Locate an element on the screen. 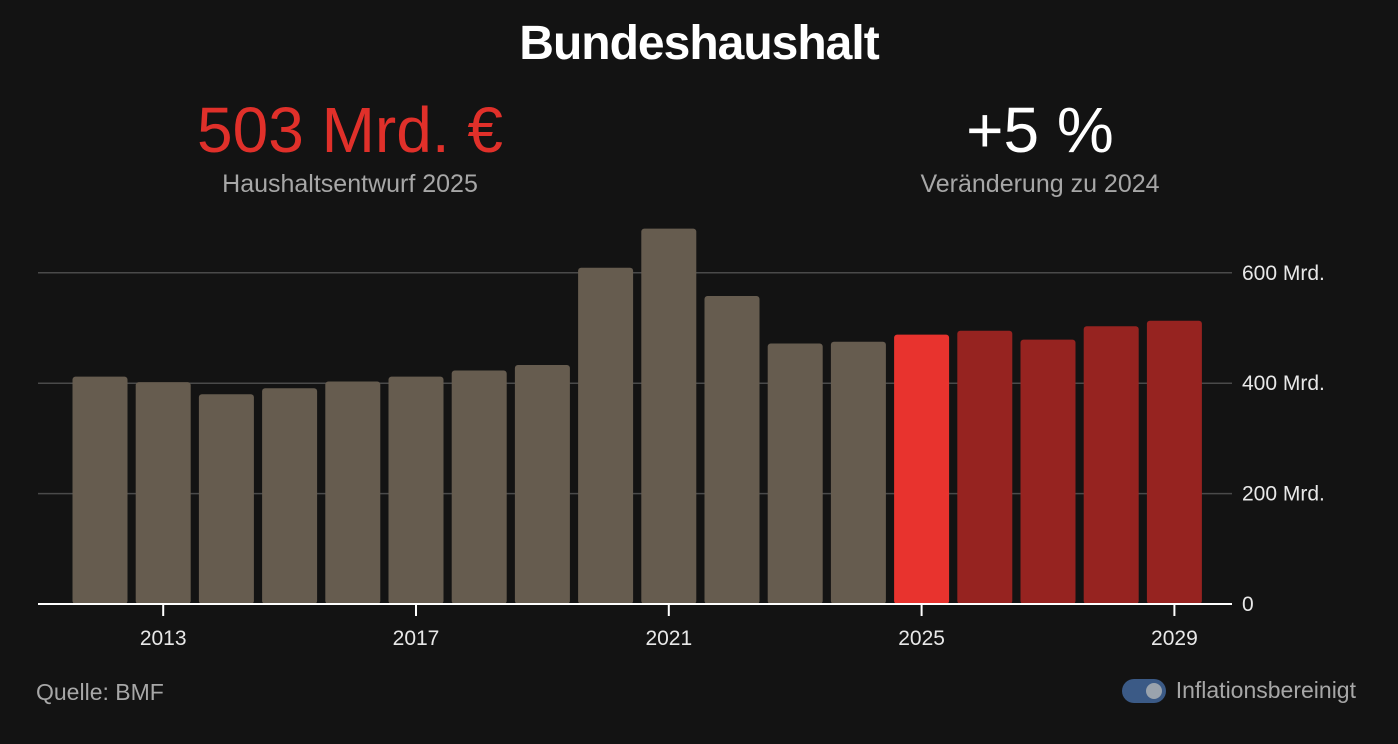 This screenshot has height=744, width=1398. x-tick-label: 2029 is located at coordinates (1174, 638).